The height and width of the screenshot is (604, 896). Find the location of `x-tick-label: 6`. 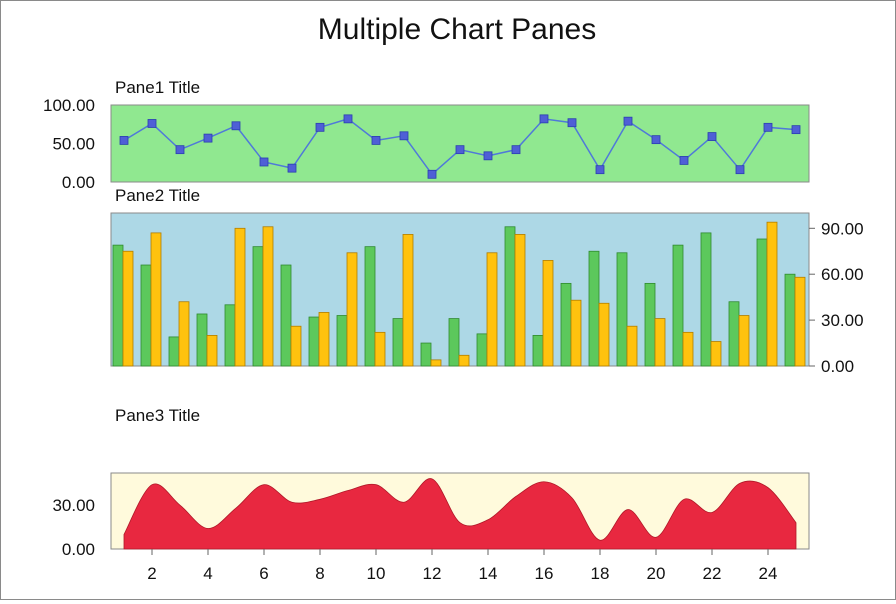

x-tick-label: 6 is located at coordinates (263, 573).